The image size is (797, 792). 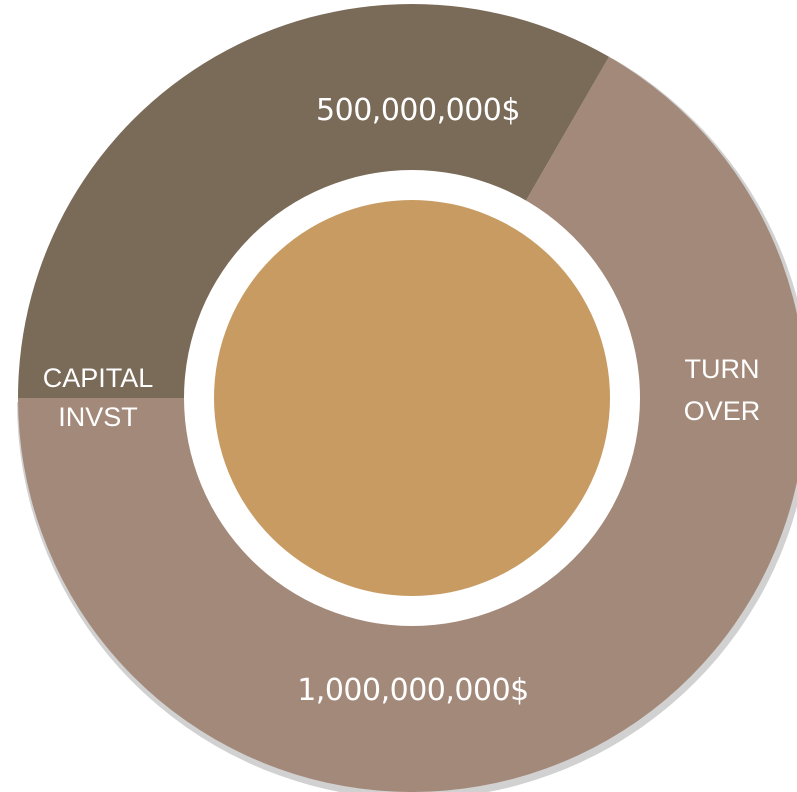 What do you see at coordinates (98, 378) in the screenshot?
I see `category-label-capital-line1: CAPITAL` at bounding box center [98, 378].